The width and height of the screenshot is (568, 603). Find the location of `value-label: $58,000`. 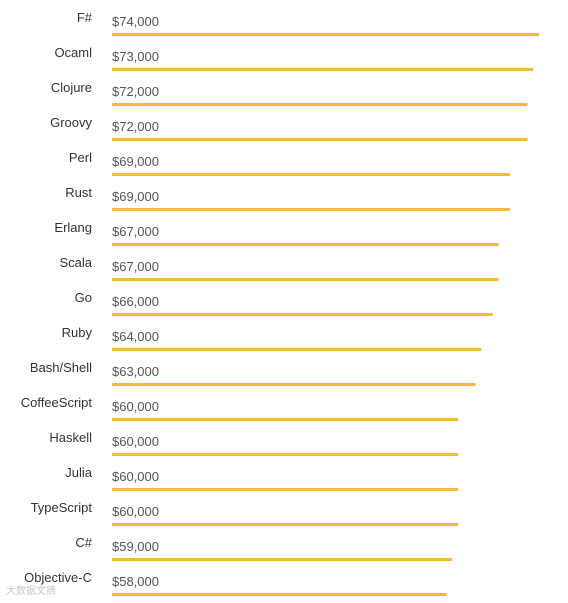

value-label: $58,000 is located at coordinates (135, 581).